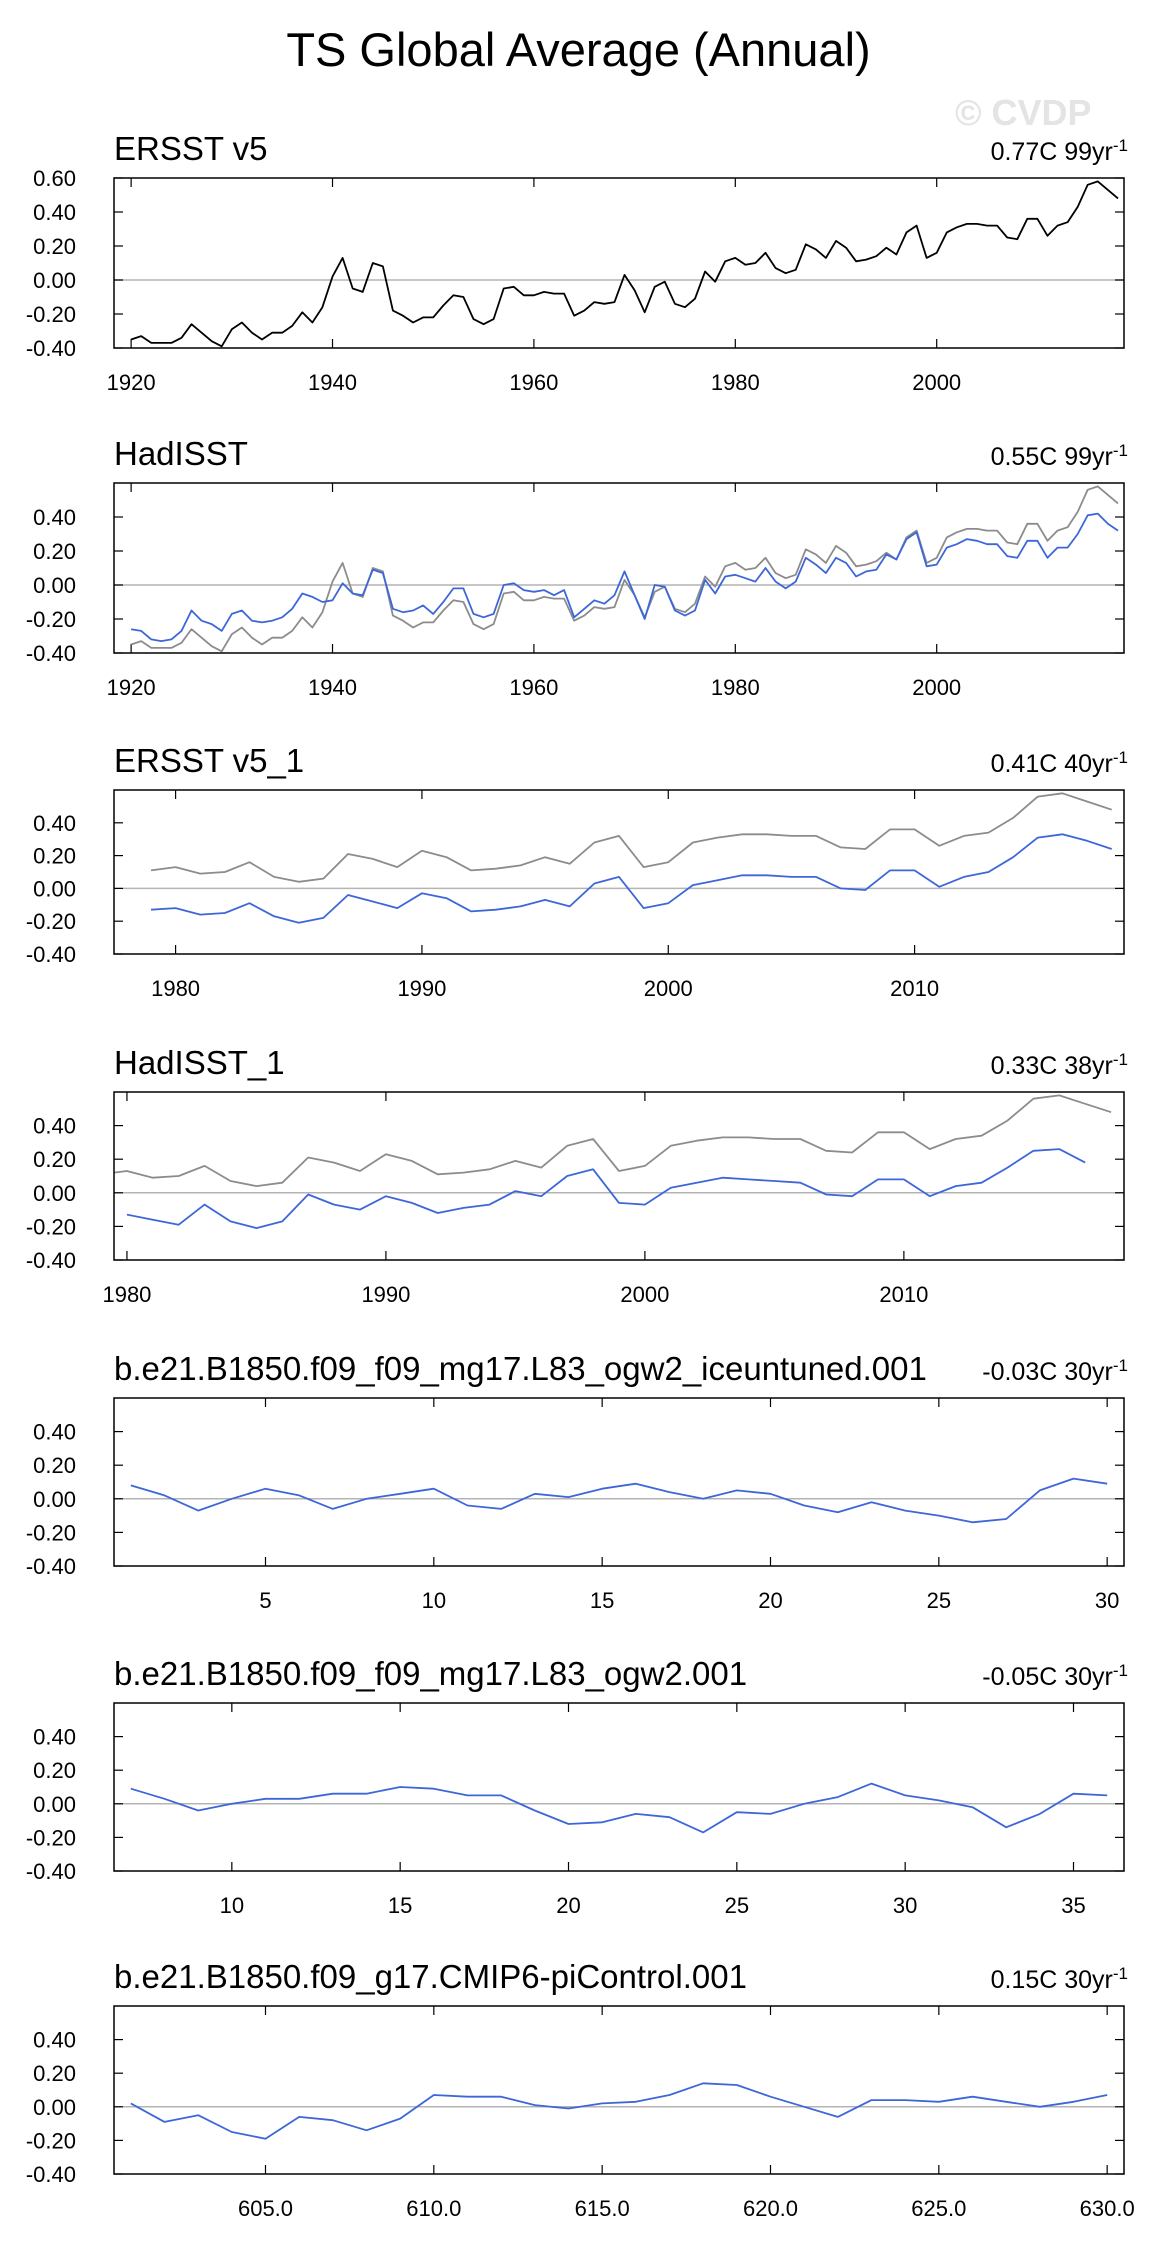 This screenshot has height=2259, width=1157. I want to click on x-tick-label: 35, so click(1073, 1905).